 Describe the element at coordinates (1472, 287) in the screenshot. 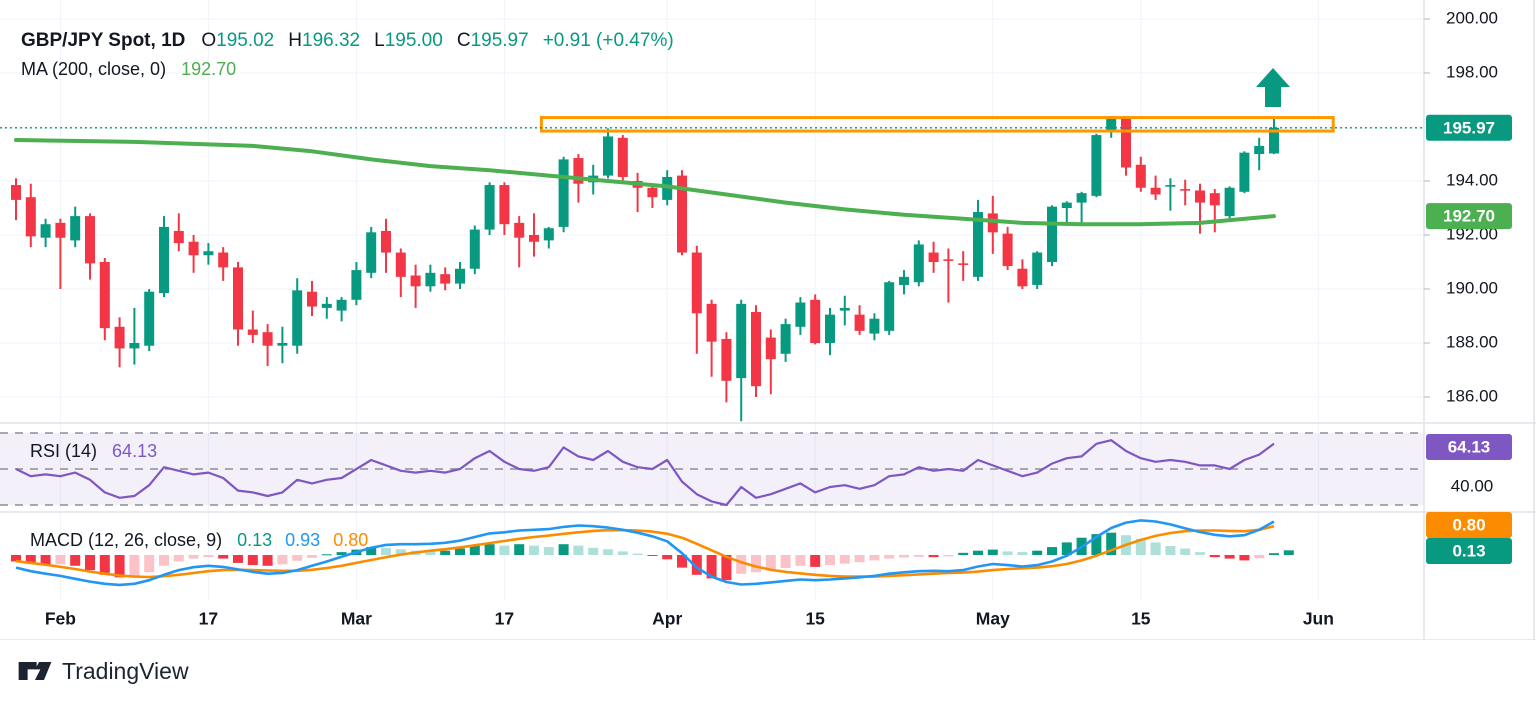

I see `price-axis-label: 190.00` at that location.